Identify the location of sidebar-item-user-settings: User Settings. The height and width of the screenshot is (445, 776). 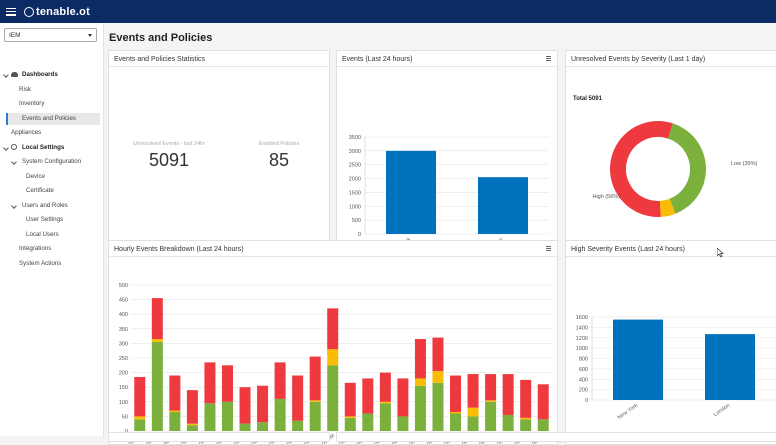
(45, 219).